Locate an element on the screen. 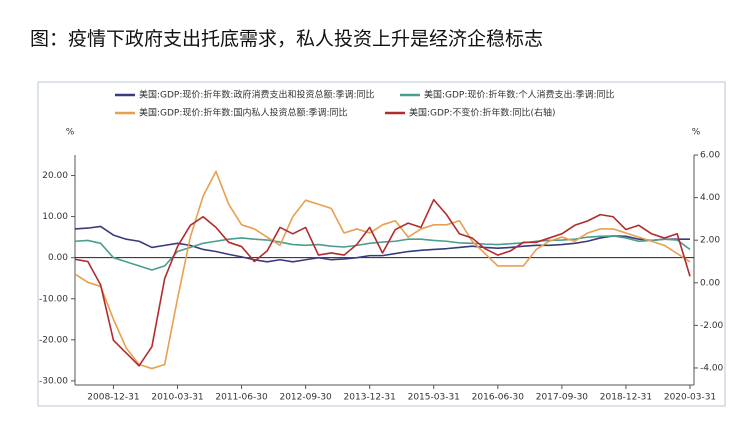 Image resolution: width=755 pixels, height=433 pixels. x-tick-label: 2020-03-31 is located at coordinates (690, 398).